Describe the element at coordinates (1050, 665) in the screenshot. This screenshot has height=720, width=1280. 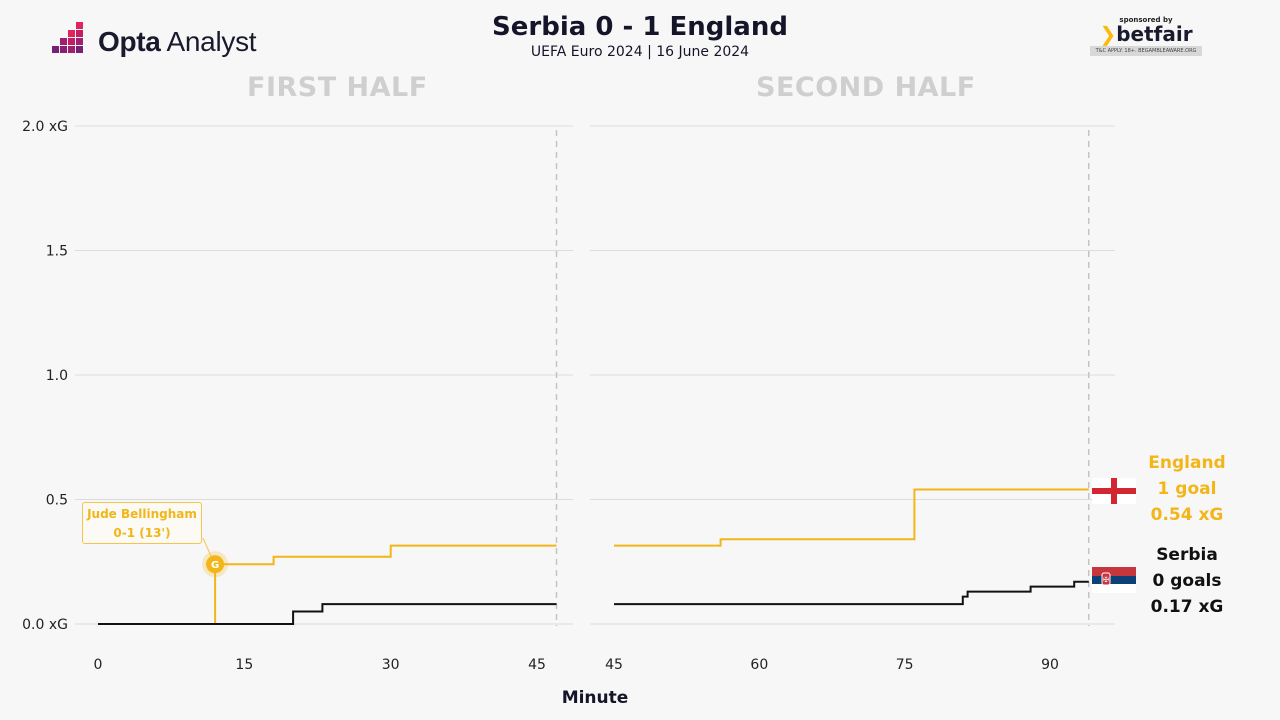
I see `x-tick-label: 90` at that location.